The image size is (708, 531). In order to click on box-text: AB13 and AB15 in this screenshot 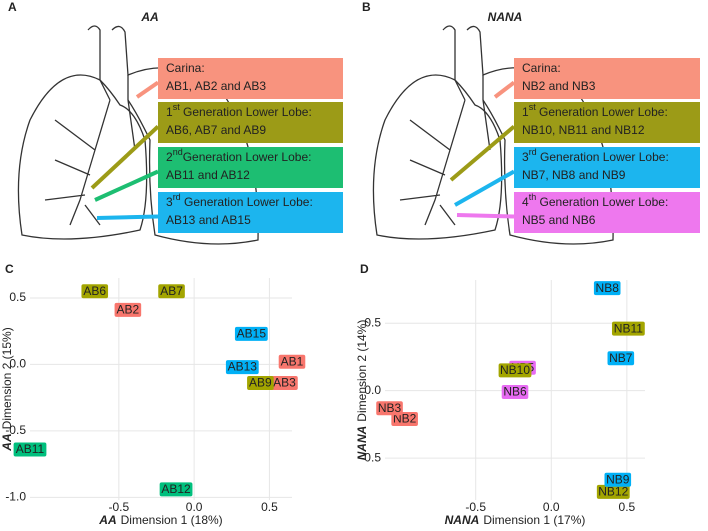, I will do `click(208, 220)`.